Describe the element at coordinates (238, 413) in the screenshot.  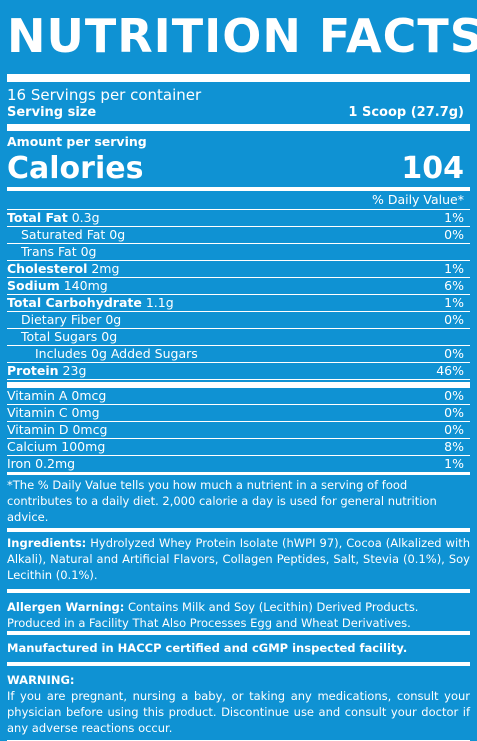
I see `vitamin-row: Vitamin C 0mg 0%` at that location.